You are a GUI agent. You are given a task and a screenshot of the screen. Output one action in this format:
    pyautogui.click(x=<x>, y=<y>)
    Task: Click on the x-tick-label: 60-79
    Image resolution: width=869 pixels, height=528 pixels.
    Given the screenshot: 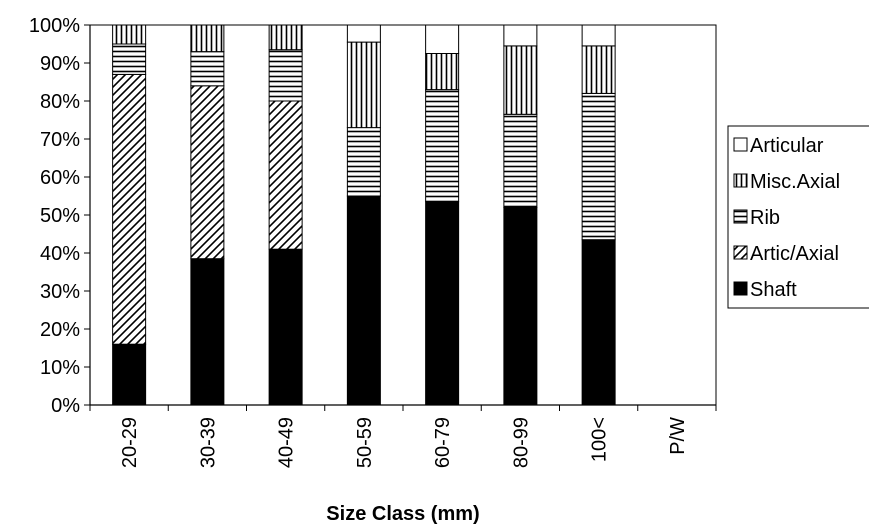 What is the action you would take?
    pyautogui.click(x=443, y=442)
    